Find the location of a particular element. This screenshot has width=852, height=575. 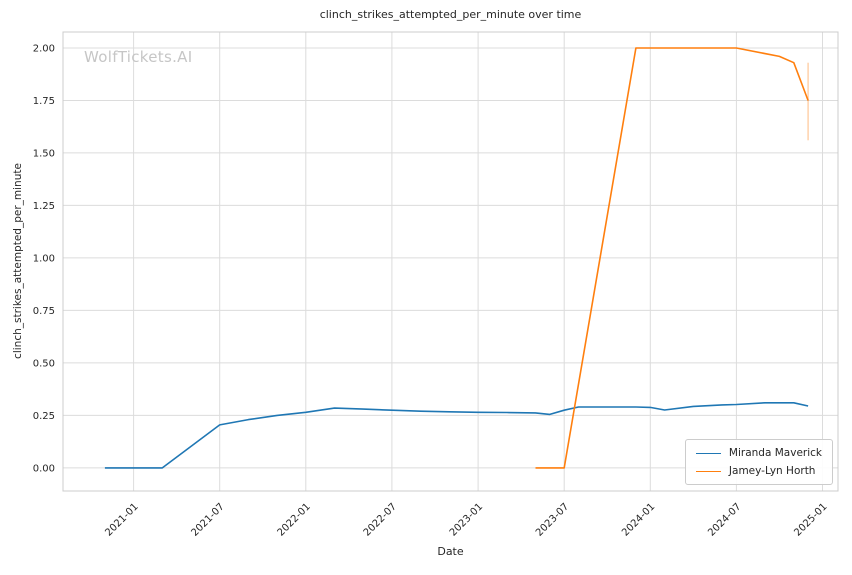

legend-label-jamey: Jamey-Lyn Horth is located at coordinates (772, 471).